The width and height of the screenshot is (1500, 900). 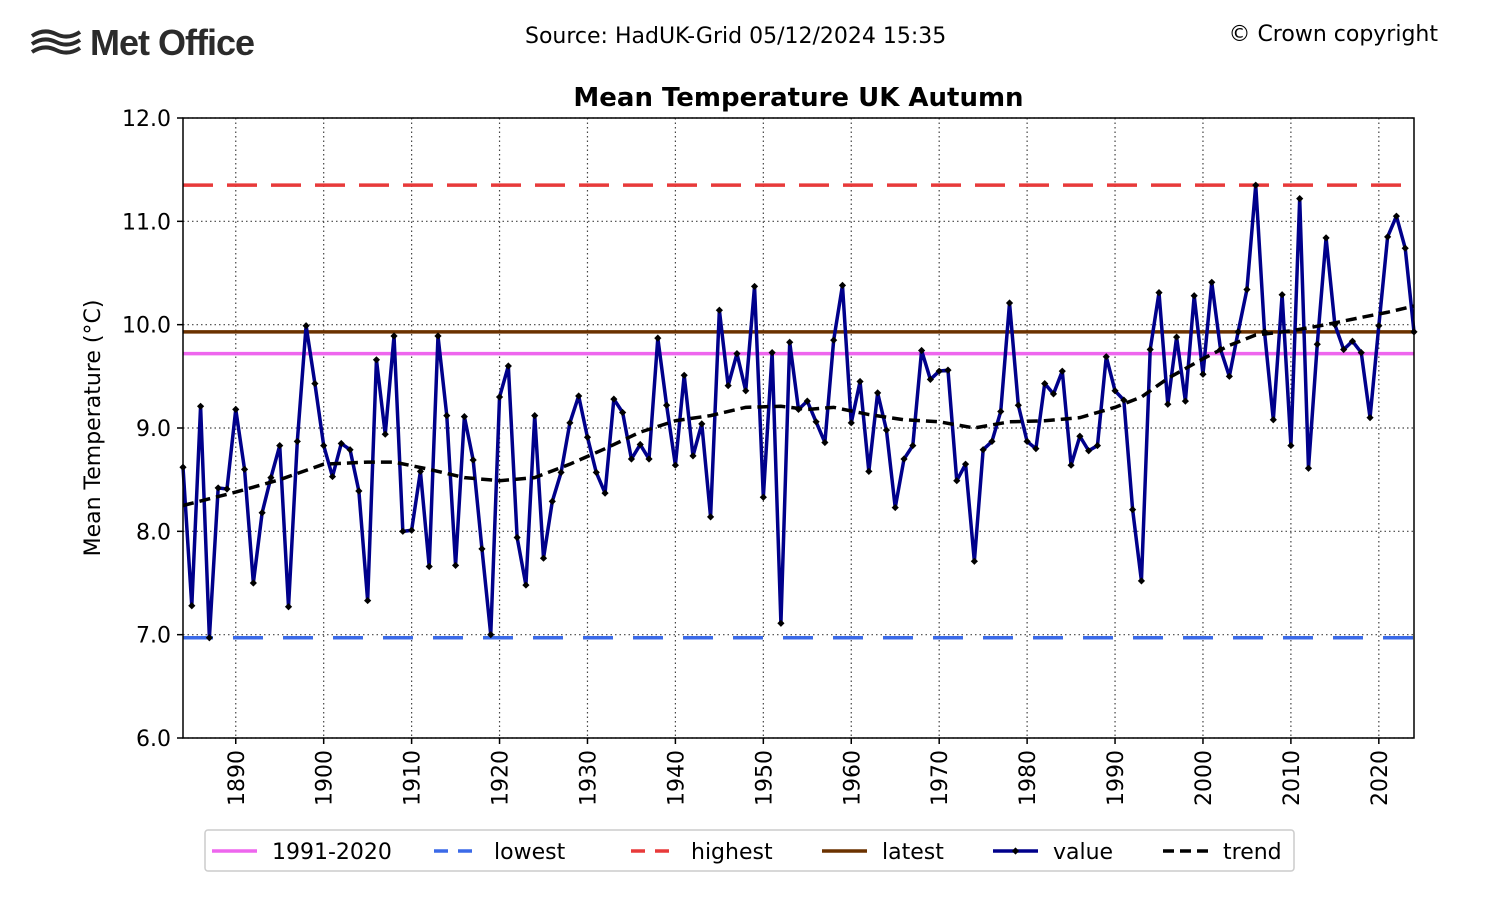 What do you see at coordinates (153, 532) in the screenshot?
I see `y-tick-label: 8.0` at bounding box center [153, 532].